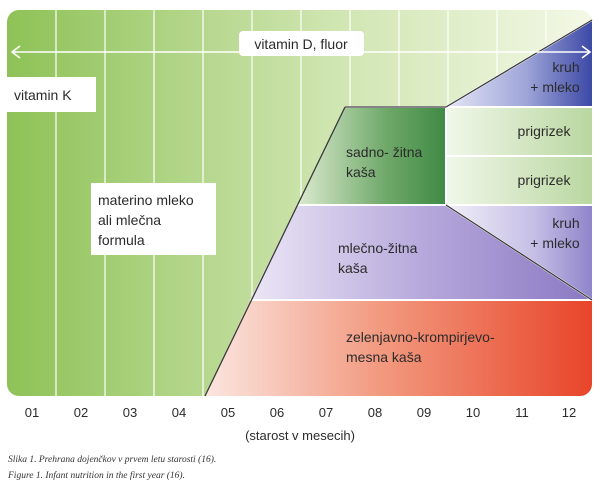 This screenshot has width=600, height=487. I want to click on x-tick: 01, so click(32, 412).